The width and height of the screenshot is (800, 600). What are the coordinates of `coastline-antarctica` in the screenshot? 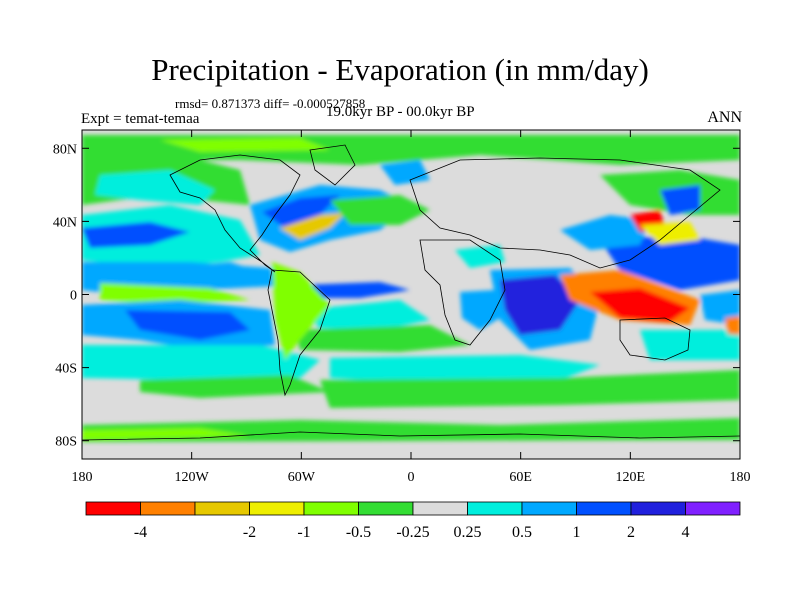 It's located at (411, 436).